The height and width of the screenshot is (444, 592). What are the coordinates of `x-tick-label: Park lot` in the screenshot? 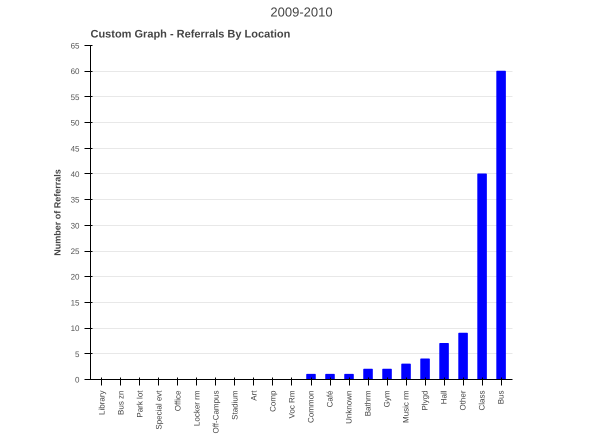 It's located at (139, 404).